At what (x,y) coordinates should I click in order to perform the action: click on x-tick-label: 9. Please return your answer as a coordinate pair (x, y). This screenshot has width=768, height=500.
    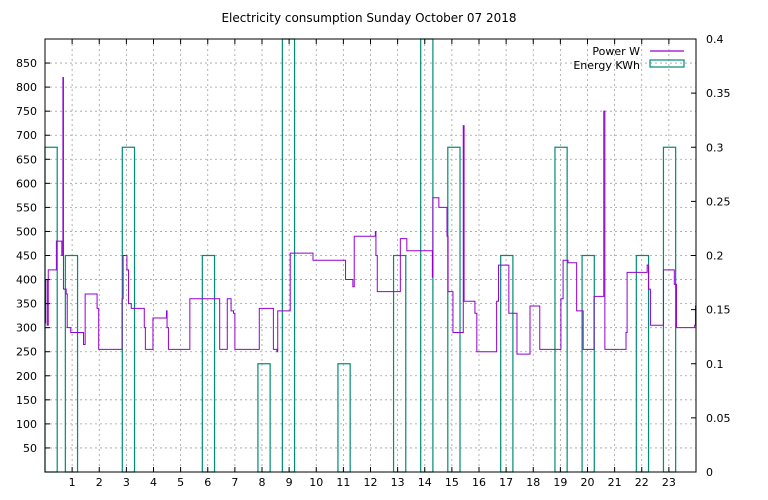
    Looking at the image, I should click on (289, 482).